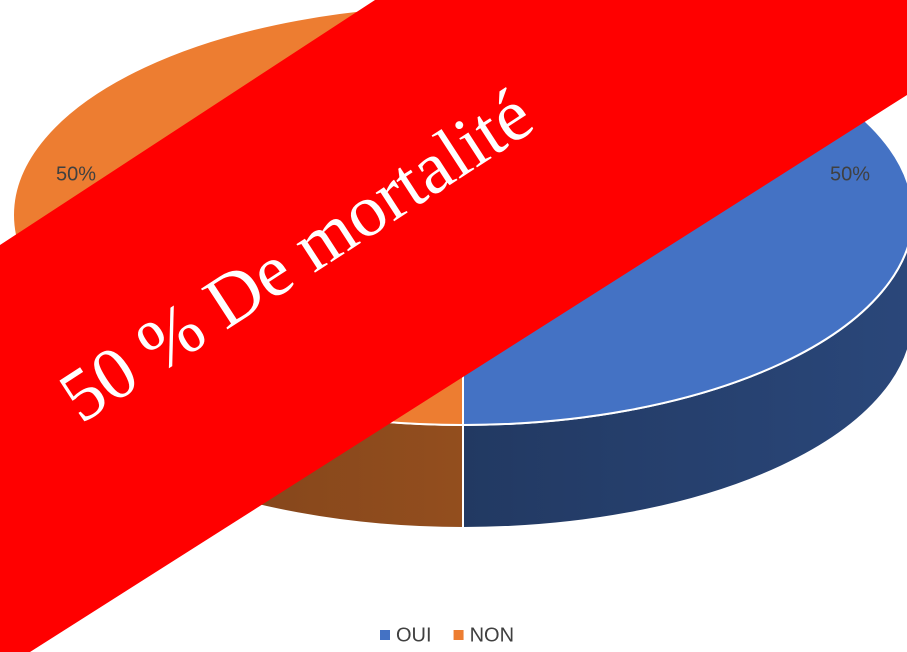  Describe the element at coordinates (414, 635) in the screenshot. I see `legend-label: OUI` at that location.